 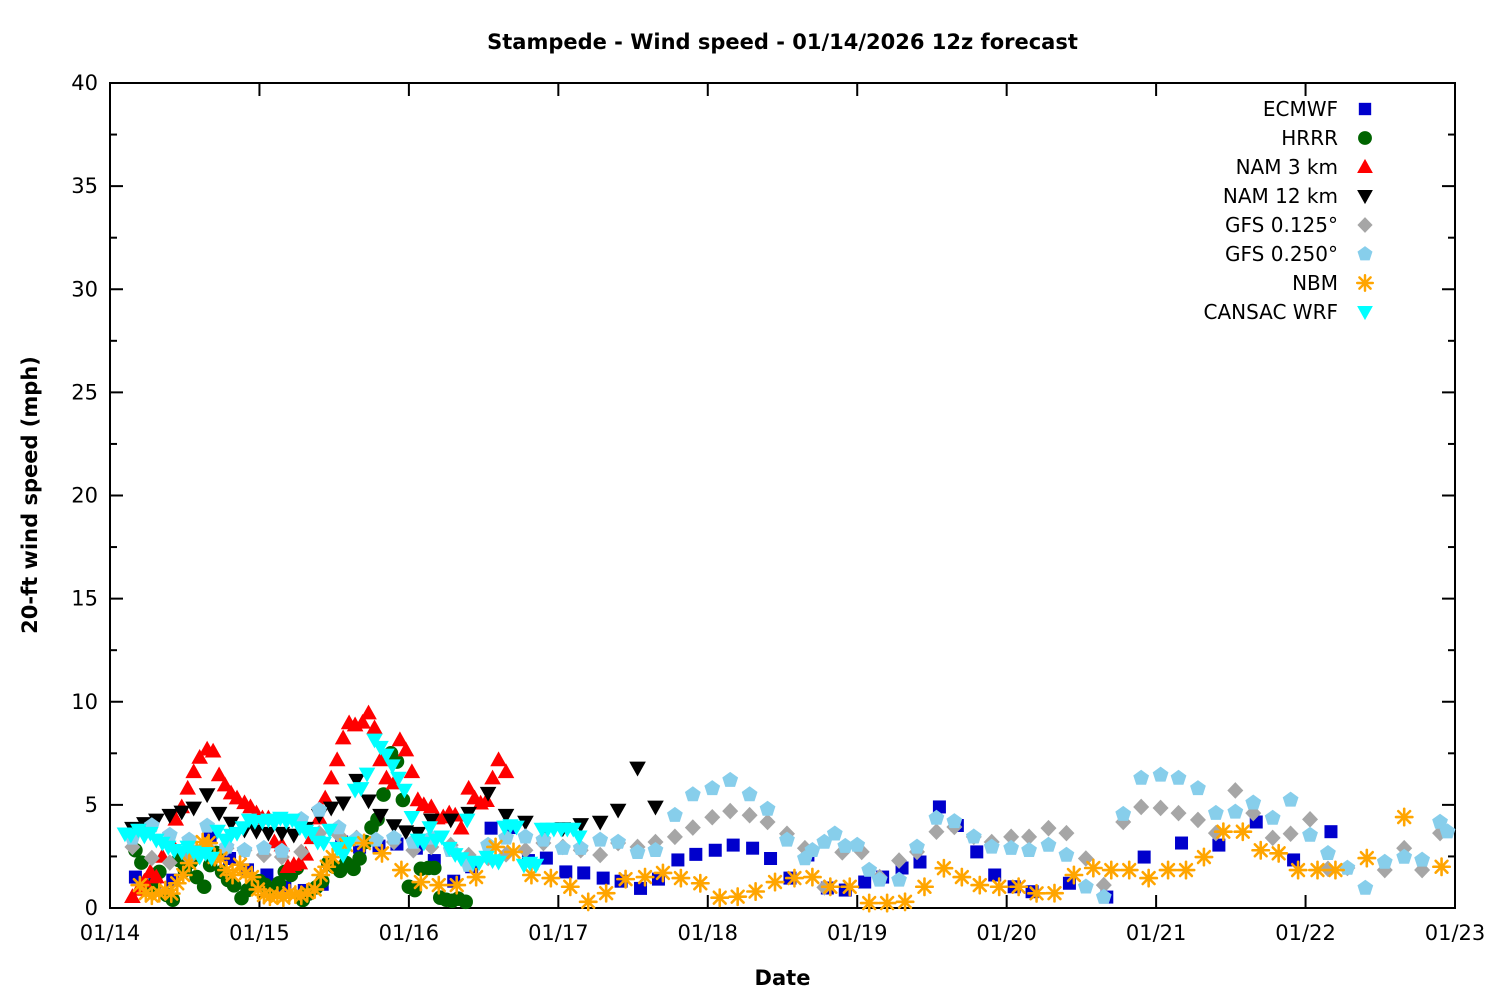 What do you see at coordinates (84, 289) in the screenshot?
I see `svg-text: 30` at bounding box center [84, 289].